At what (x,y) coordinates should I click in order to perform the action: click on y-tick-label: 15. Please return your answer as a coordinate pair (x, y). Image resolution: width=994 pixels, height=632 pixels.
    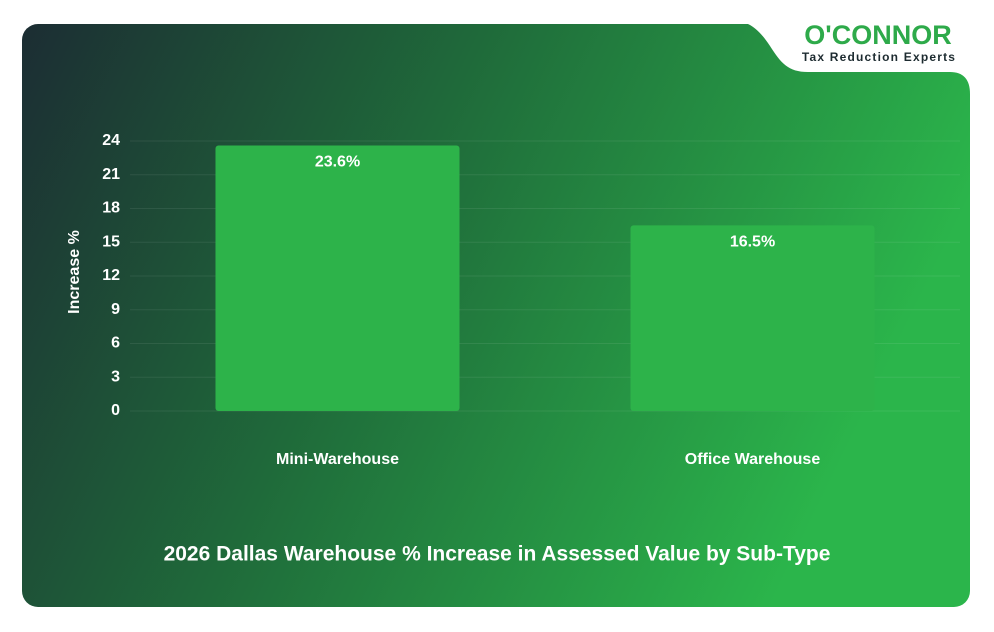
    Looking at the image, I should click on (111, 241).